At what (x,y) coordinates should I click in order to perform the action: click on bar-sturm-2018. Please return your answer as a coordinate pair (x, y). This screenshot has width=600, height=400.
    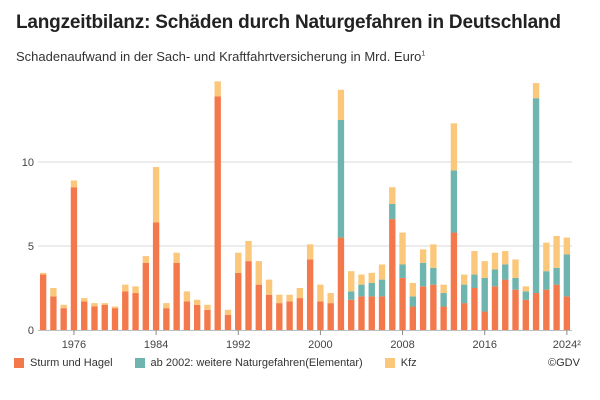
    Looking at the image, I should click on (505, 304).